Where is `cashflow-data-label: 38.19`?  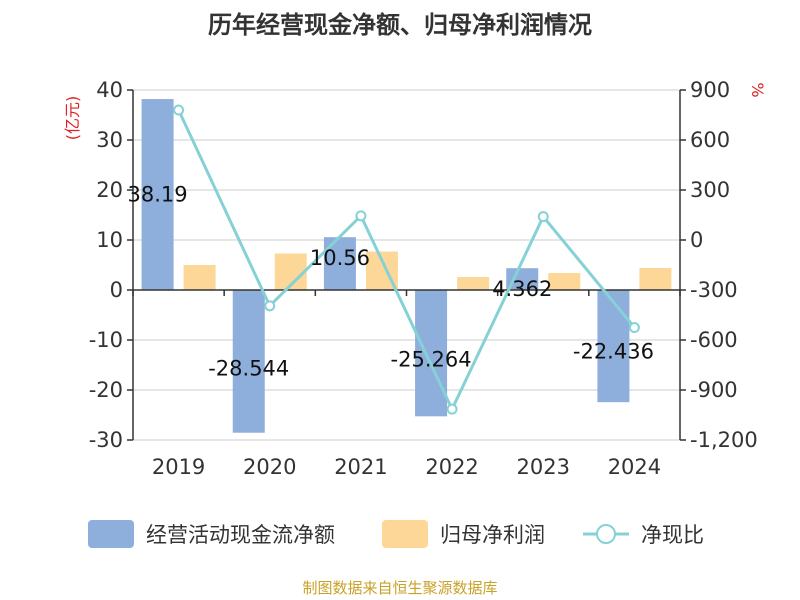 cashflow-data-label: 38.19 is located at coordinates (158, 195).